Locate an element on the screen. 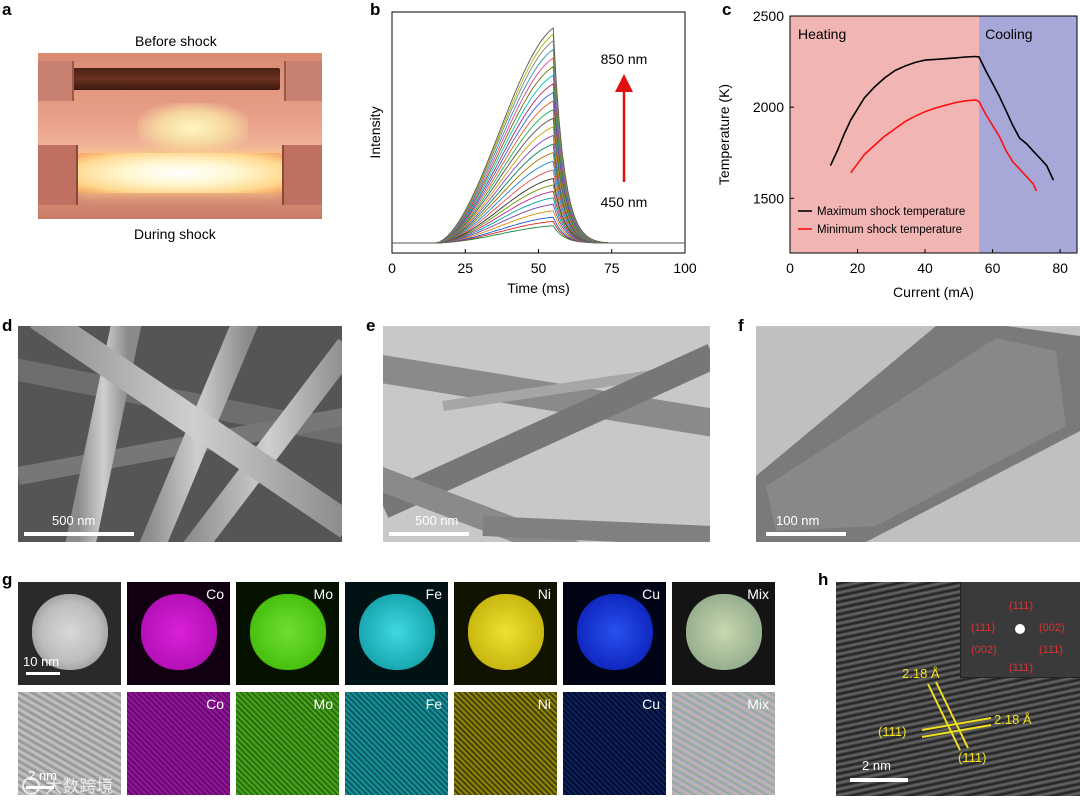 Image resolution: width=1080 pixels, height=802 pixels. caption-during-shock: During shock is located at coordinates (175, 234).